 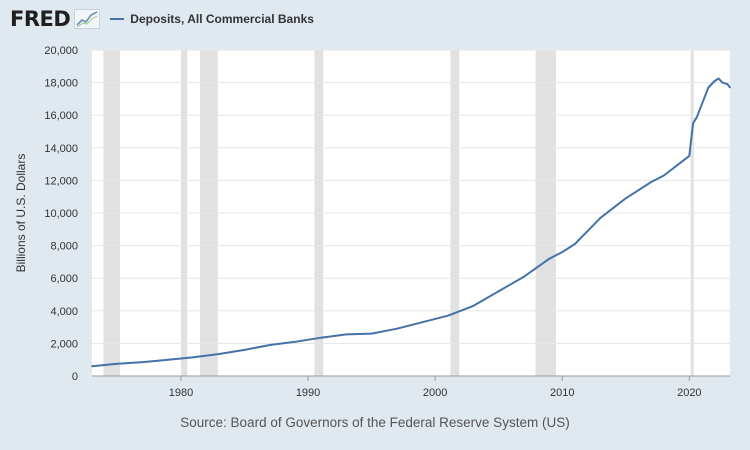 I want to click on x-tick-label: 2020, so click(x=689, y=393).